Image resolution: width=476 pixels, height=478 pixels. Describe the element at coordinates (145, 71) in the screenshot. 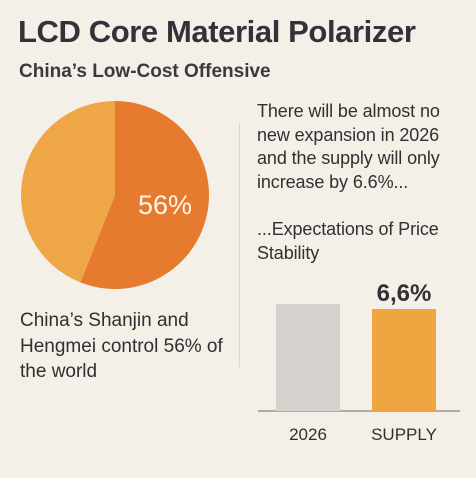

I see `page-subtitle: China’s Low-Cost Offensive` at that location.